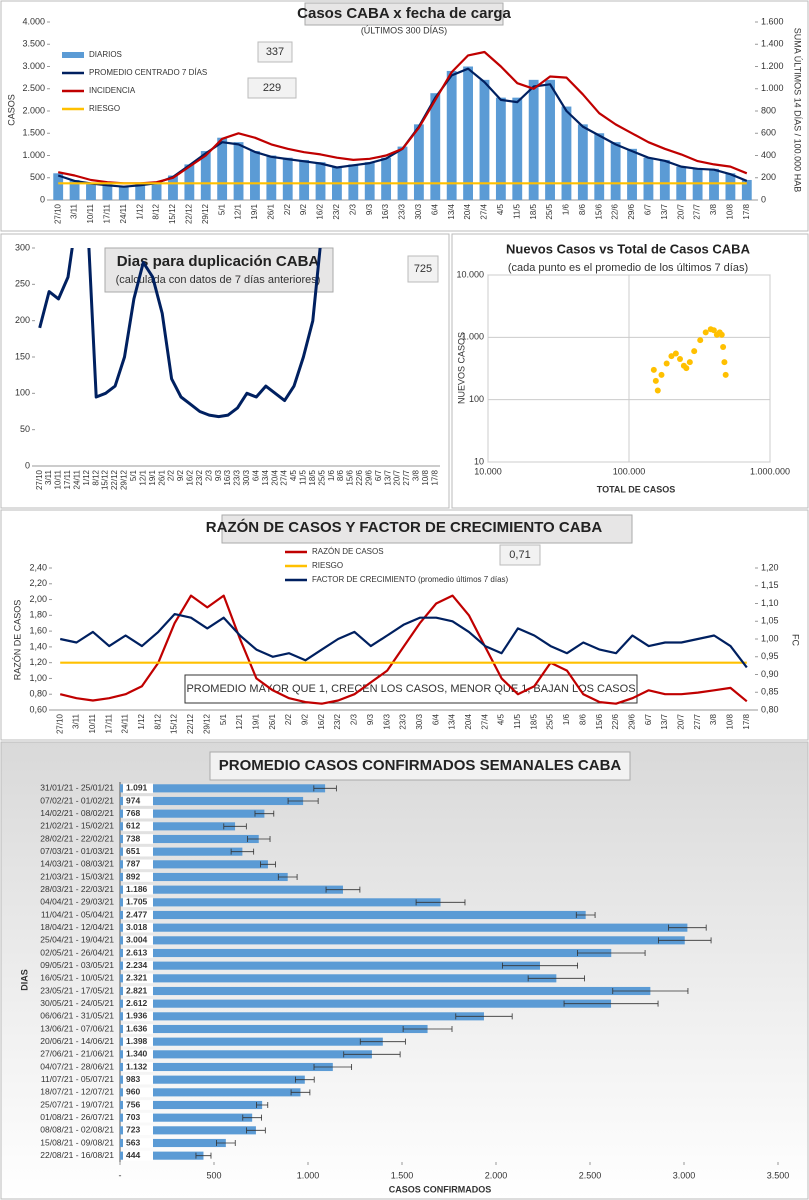 The image size is (809, 1200). I want to click on value-label: 1.398, so click(137, 1041).